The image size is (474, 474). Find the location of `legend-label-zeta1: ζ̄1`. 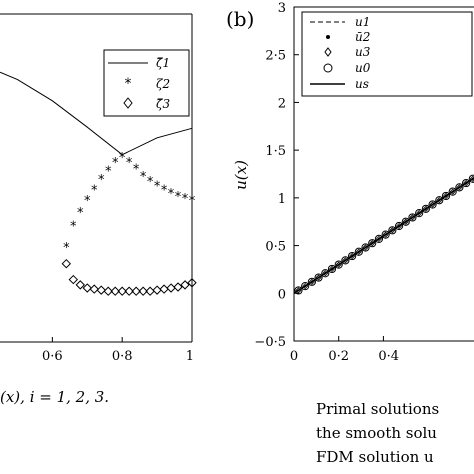

legend-label-zeta1: ζ̄1 is located at coordinates (163, 63).